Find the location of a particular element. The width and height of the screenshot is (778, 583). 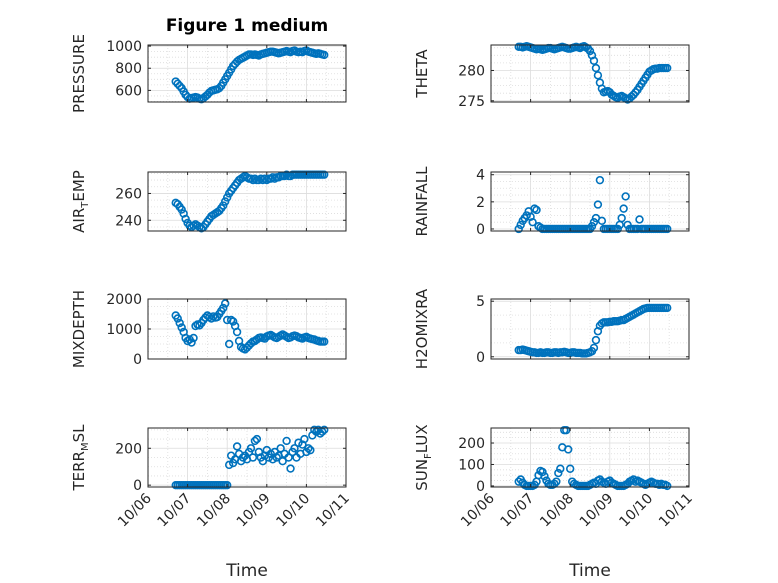

y-tick-label: 100 is located at coordinates (471, 465).